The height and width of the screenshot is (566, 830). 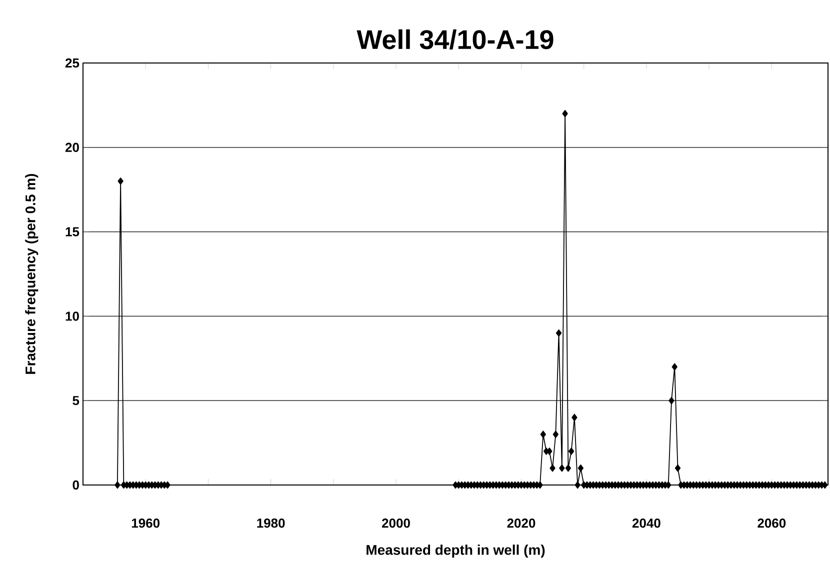 What do you see at coordinates (75, 485) in the screenshot?
I see `y-tick-label: 0` at bounding box center [75, 485].